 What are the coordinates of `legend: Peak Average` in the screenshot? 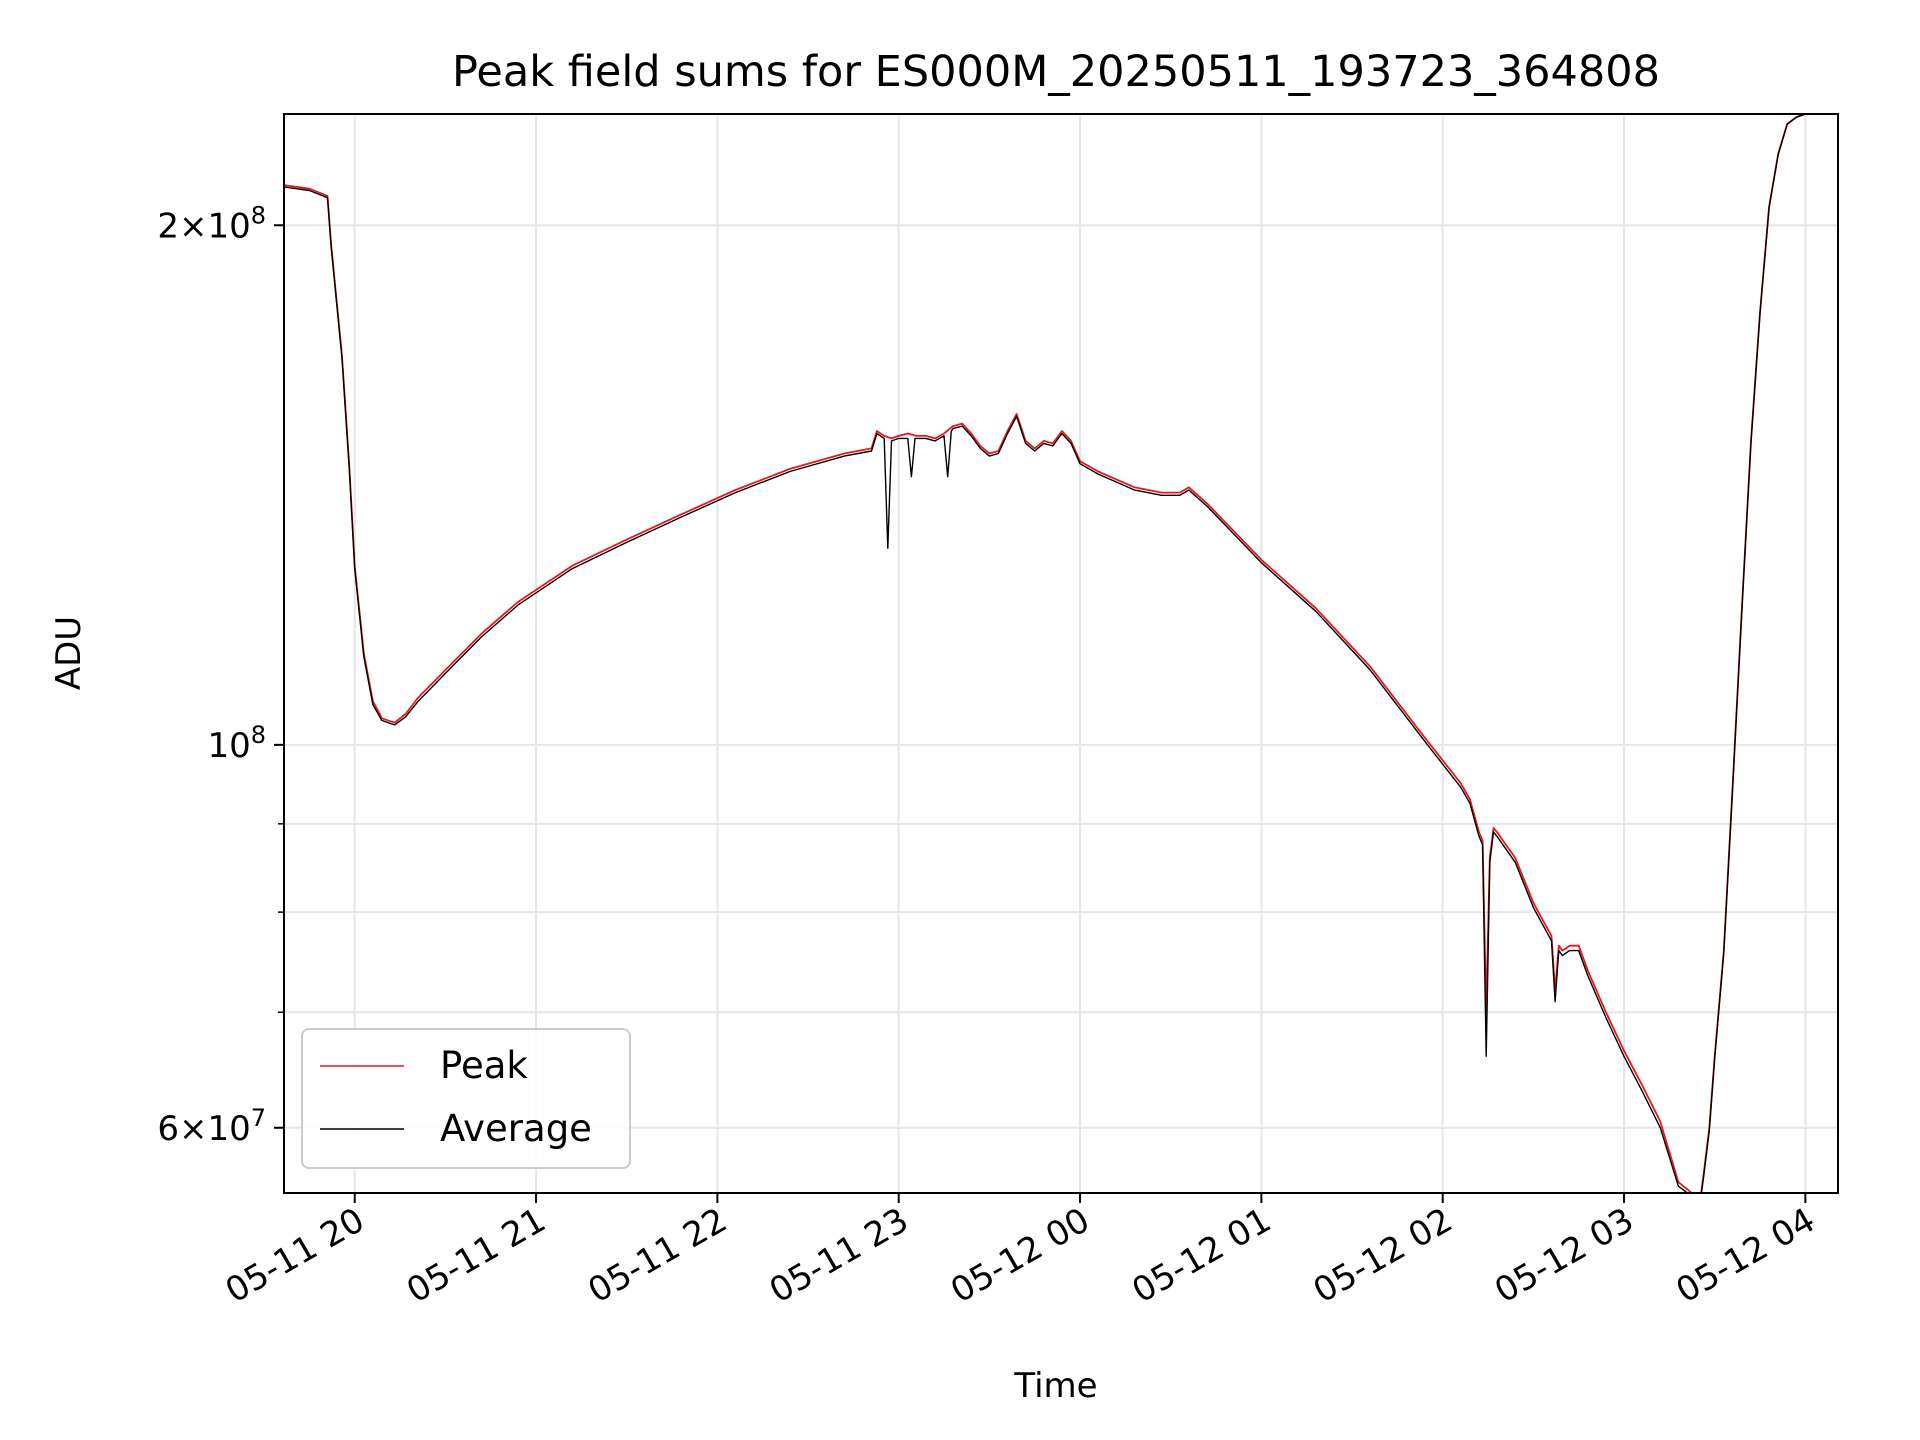 It's located at (466, 1098).